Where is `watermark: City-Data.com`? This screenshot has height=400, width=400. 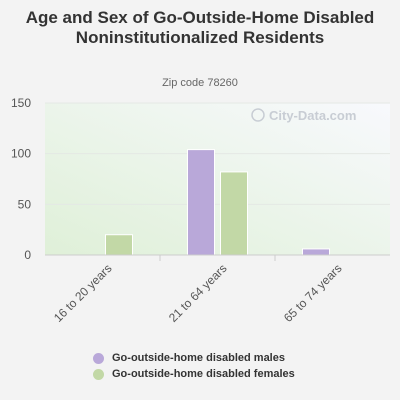 watermark: City-Data.com is located at coordinates (303, 115).